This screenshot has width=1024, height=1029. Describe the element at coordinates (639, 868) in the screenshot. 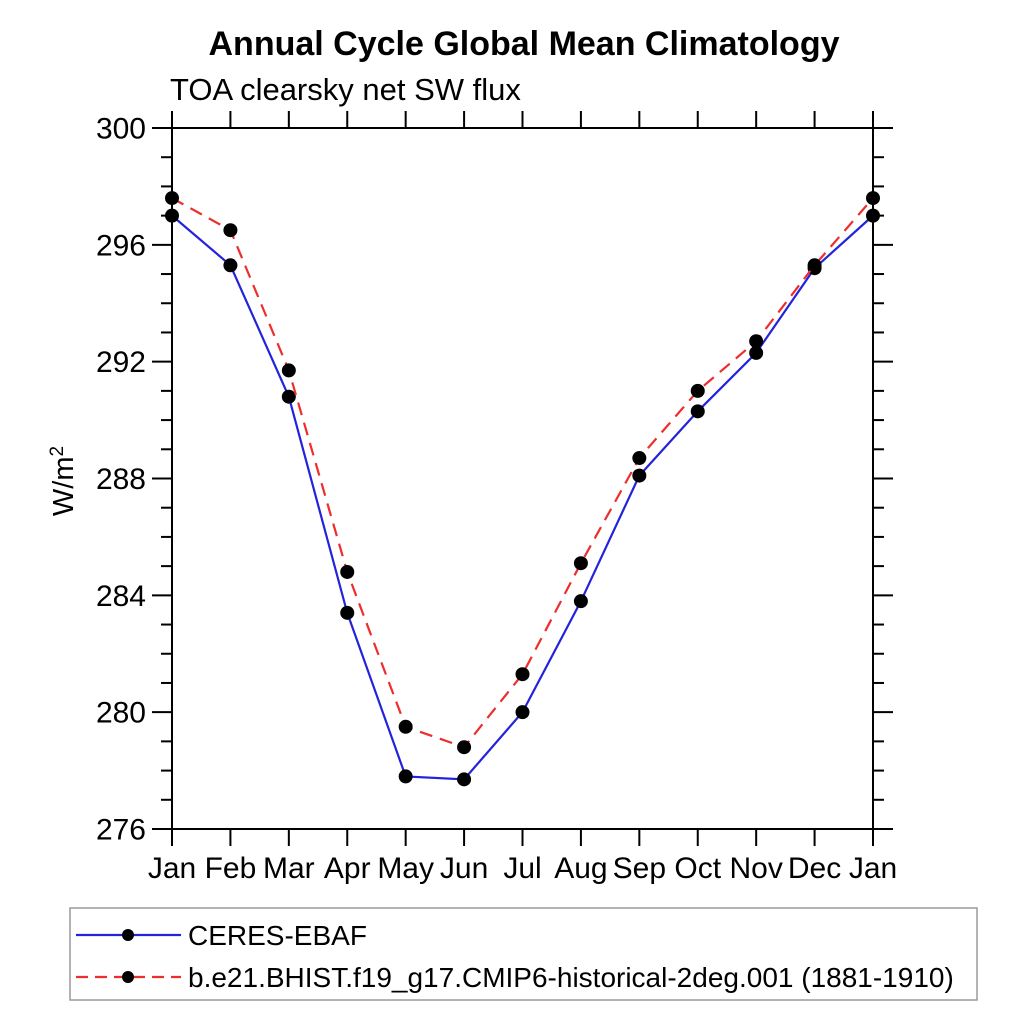

I see `x-tick-label: Sep` at that location.